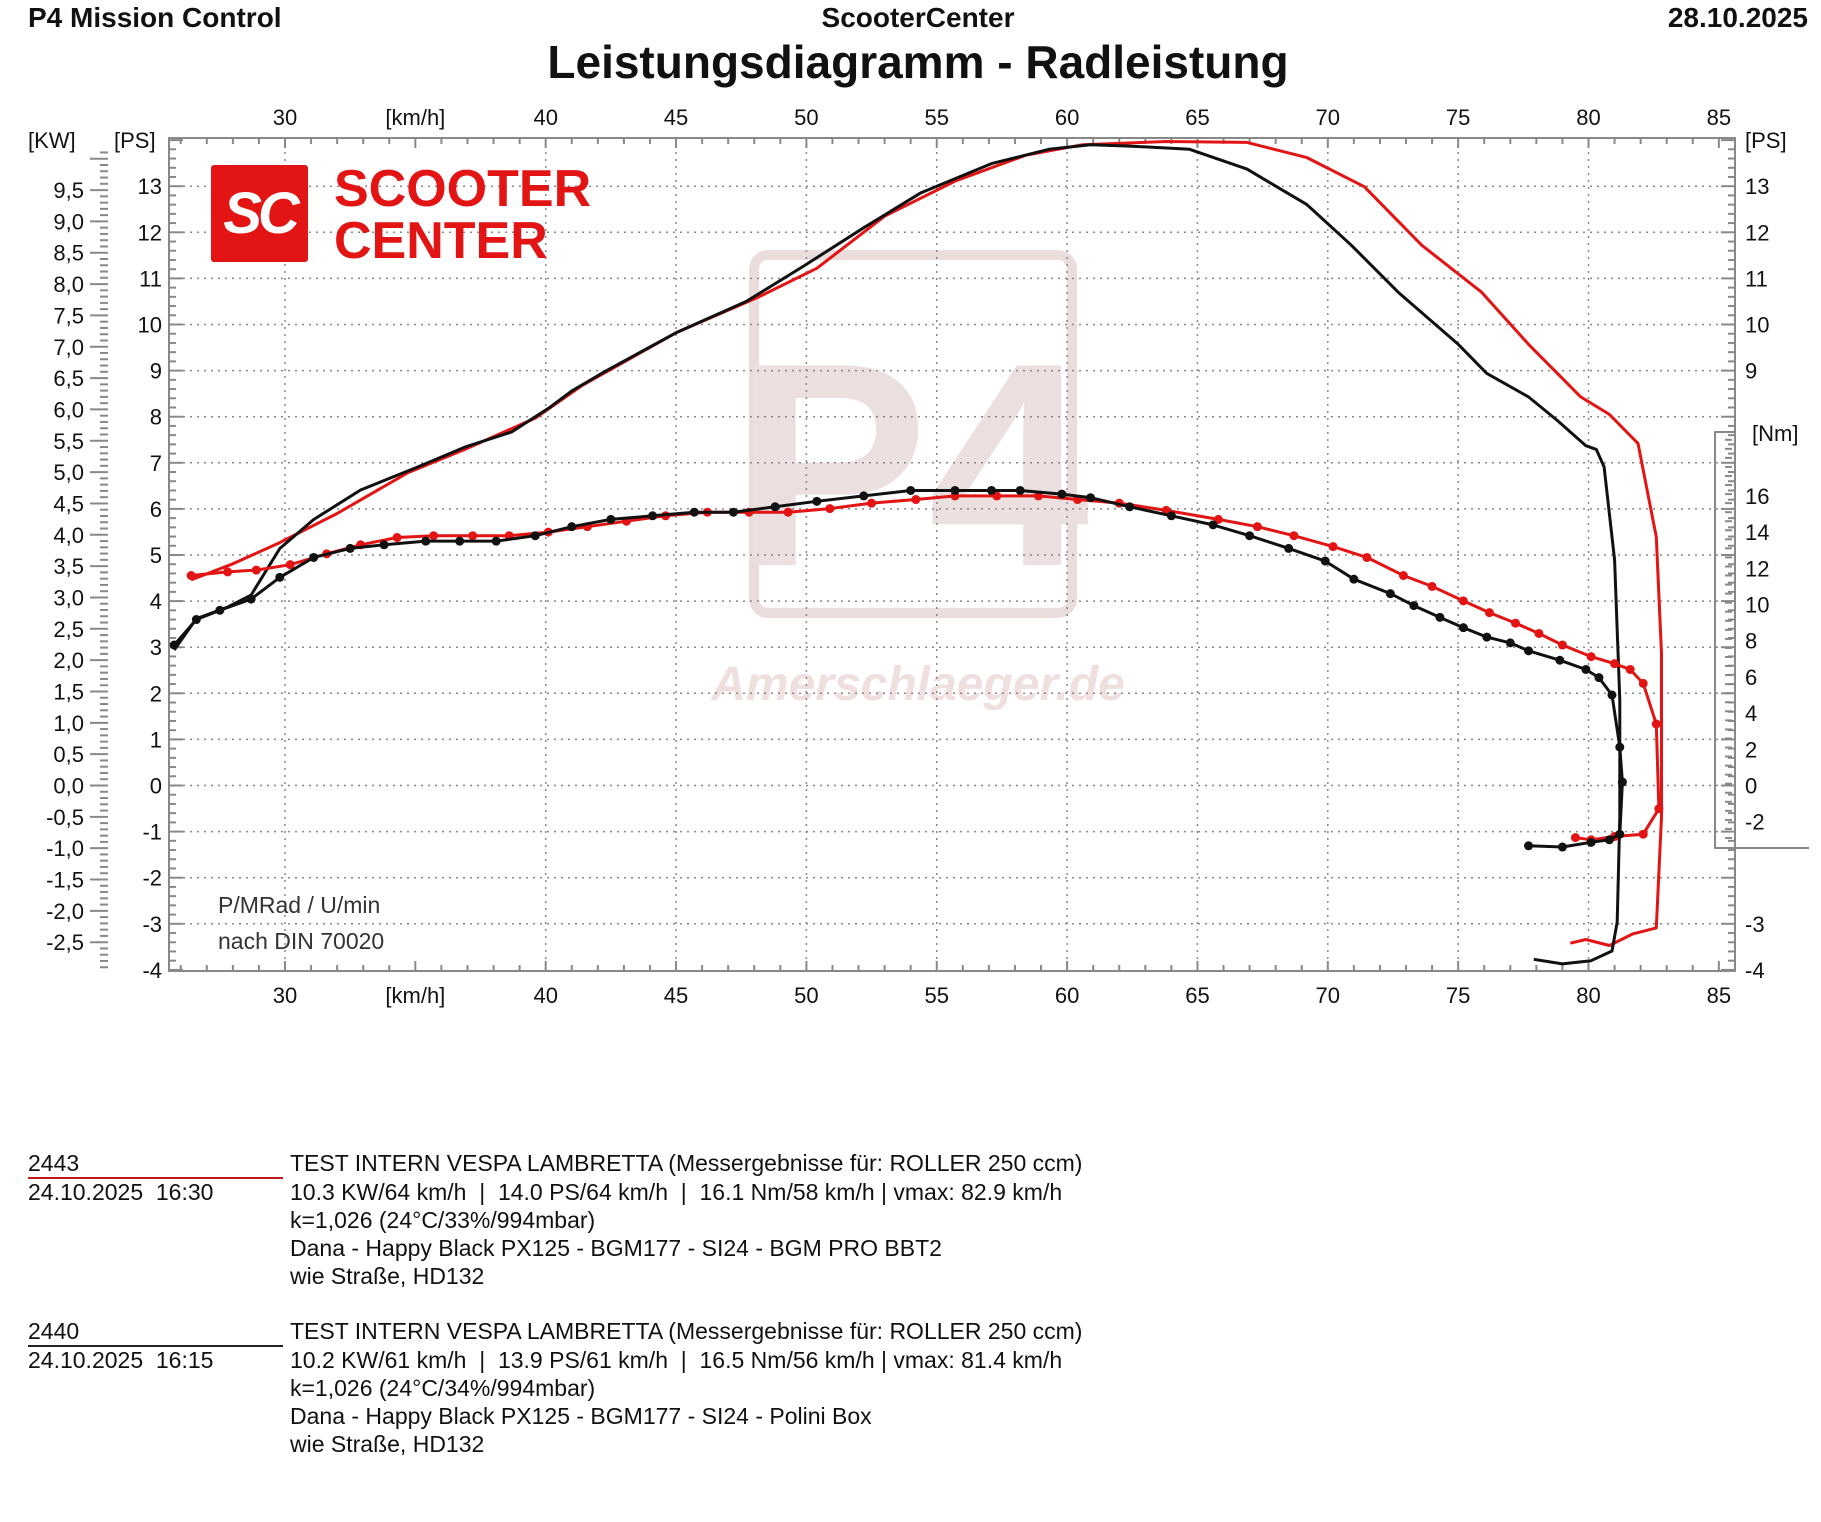  I want to click on x-tick-label-top: 50, so click(806, 117).